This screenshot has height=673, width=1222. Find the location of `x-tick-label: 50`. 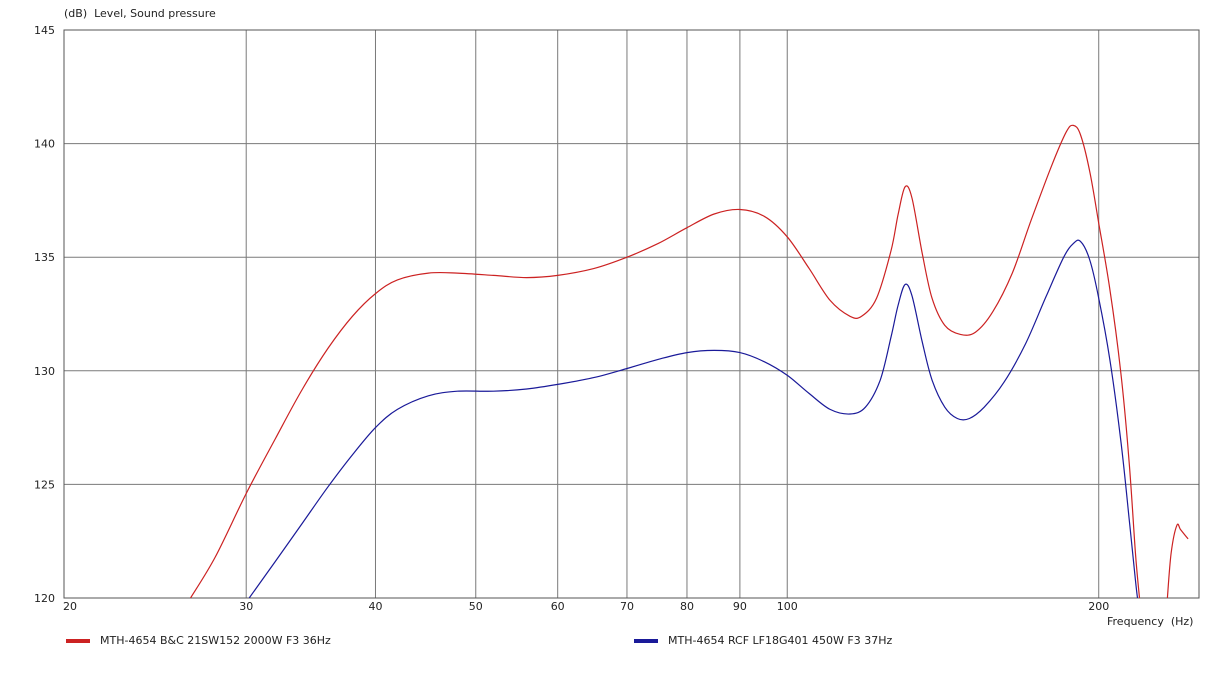

x-tick-label: 50 is located at coordinates (476, 606).